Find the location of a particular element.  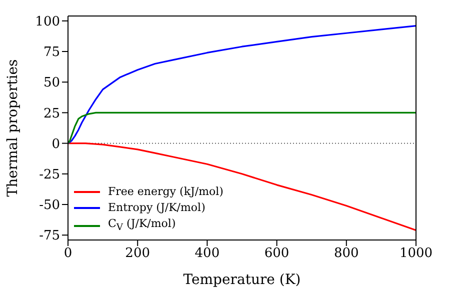

legend-label: Entropy (J/K/mol) is located at coordinates (157, 208).